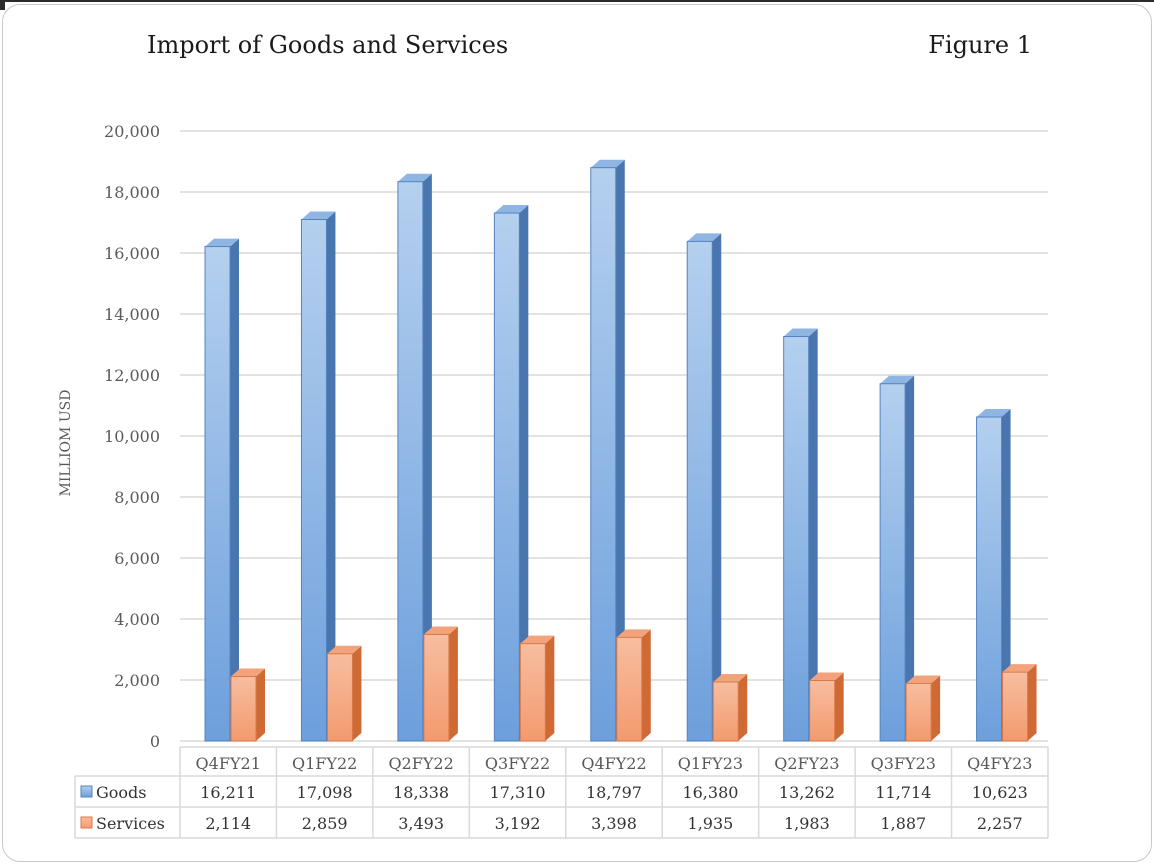 This screenshot has height=867, width=1154. I want to click on y-tick-label: 10,000, so click(132, 436).